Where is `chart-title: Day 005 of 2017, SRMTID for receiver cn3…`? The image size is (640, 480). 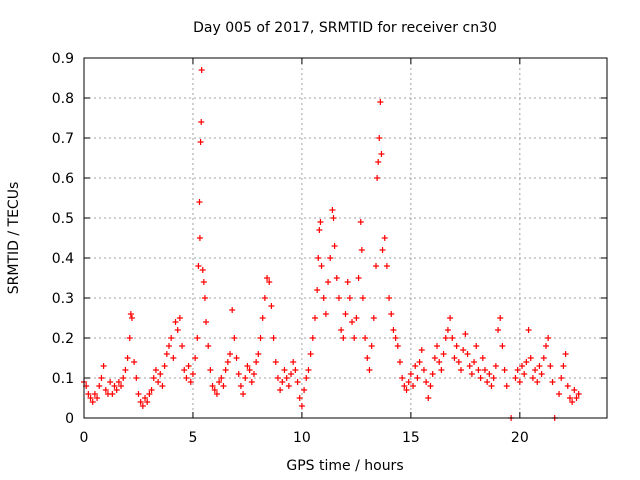 chart-title: Day 005 of 2017, SRMTID for receiver cn3… is located at coordinates (345, 28).